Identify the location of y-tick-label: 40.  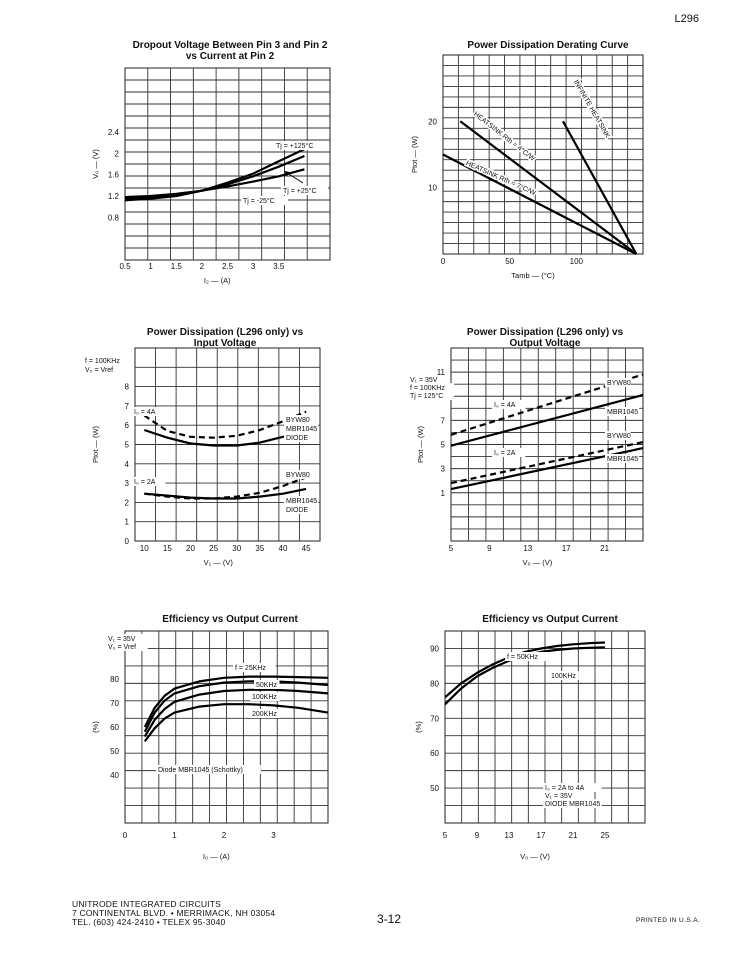
(114, 775).